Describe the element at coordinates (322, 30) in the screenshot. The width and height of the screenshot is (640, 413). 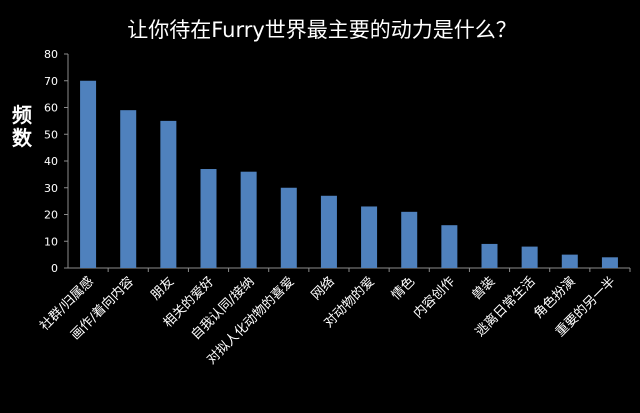
I see `chart-title: 让你待在Furry世界最主要的动力是什么？` at that location.